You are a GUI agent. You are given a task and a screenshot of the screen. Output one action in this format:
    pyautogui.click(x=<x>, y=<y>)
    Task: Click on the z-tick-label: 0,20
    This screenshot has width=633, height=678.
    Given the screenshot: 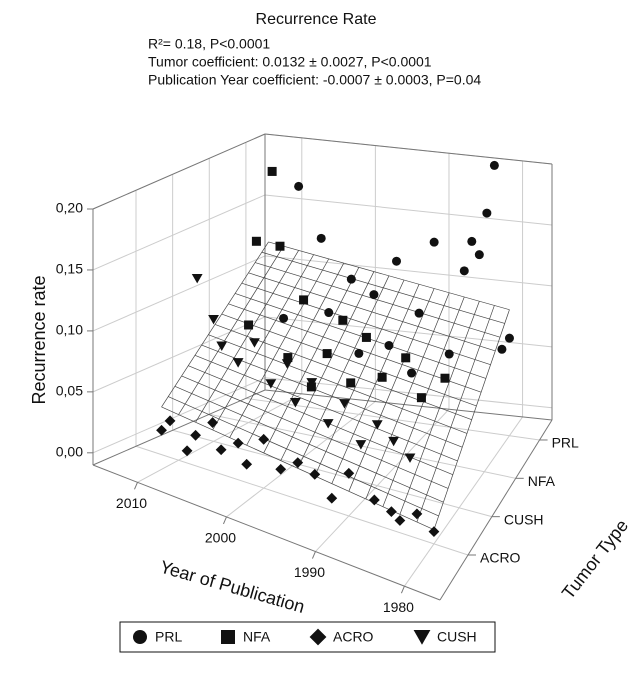 What is the action you would take?
    pyautogui.click(x=69, y=208)
    